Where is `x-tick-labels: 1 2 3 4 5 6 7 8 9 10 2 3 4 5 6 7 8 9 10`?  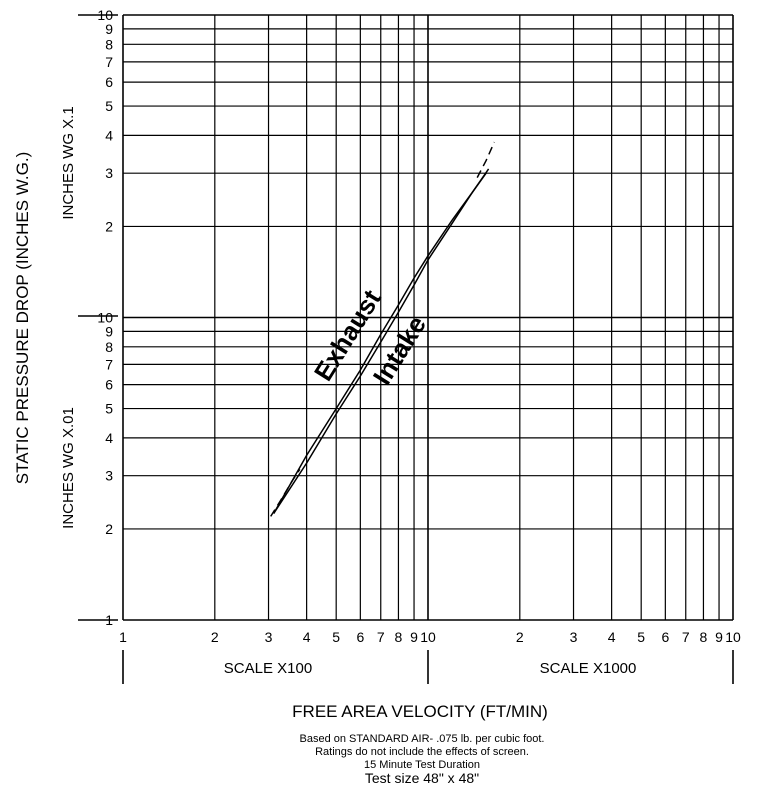
x-tick-labels: 1 2 3 4 5 6 7 8 9 10 2 3 4 5 6 7 8 9 10 is located at coordinates (430, 637).